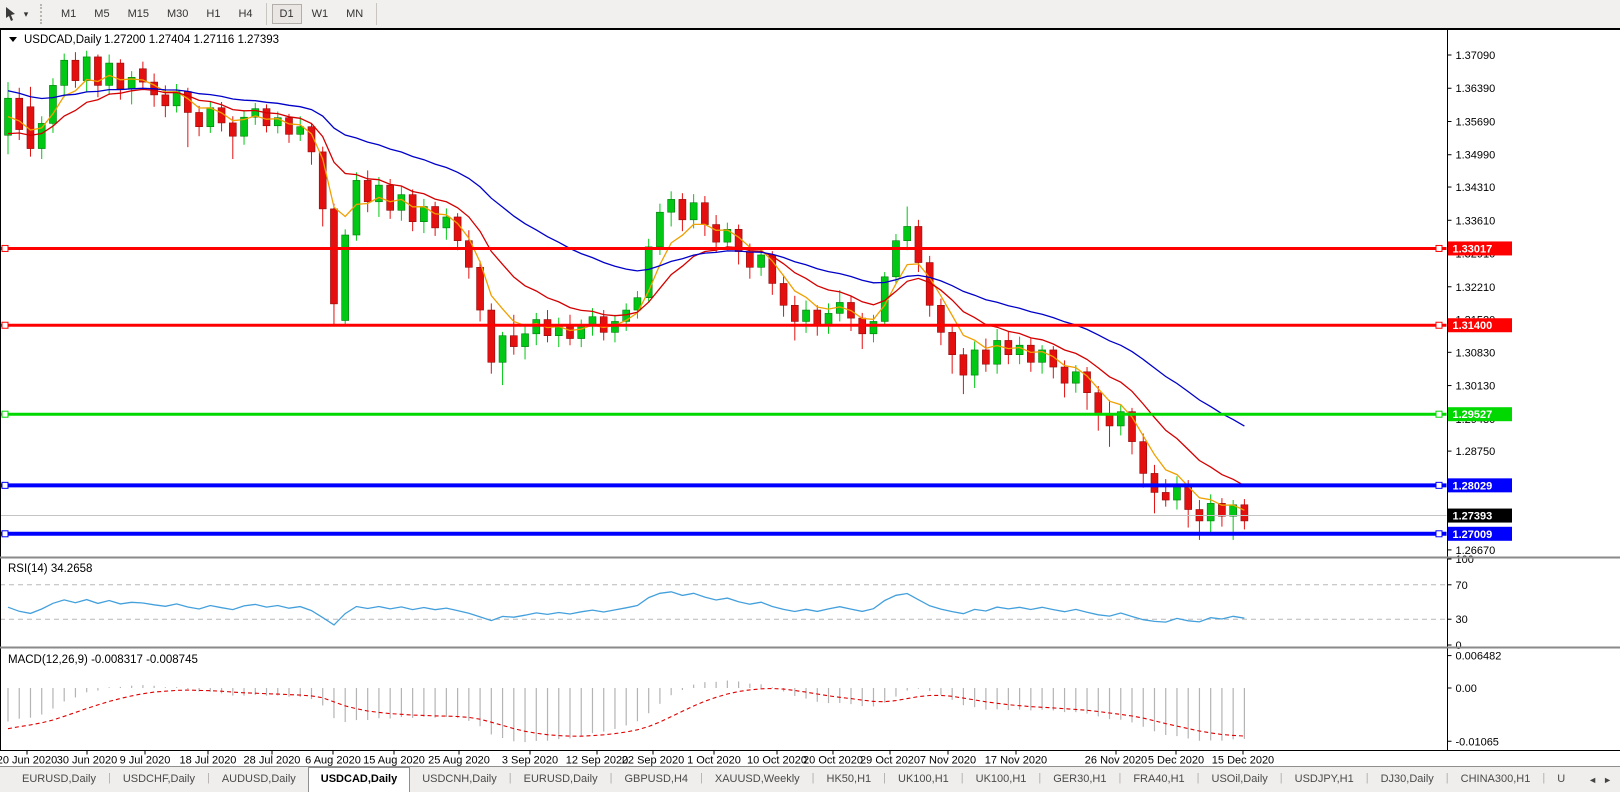  I want to click on date-tick-label: 9 Jul 2020, so click(145, 761).